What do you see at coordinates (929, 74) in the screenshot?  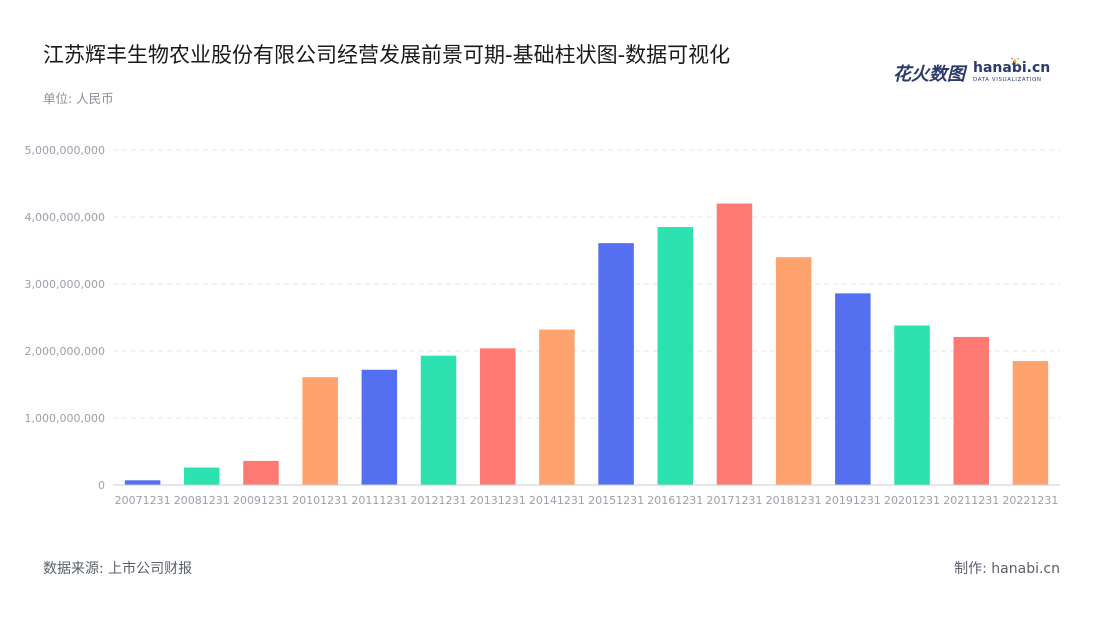 I see `logo-text-cn: 花火数图` at bounding box center [929, 74].